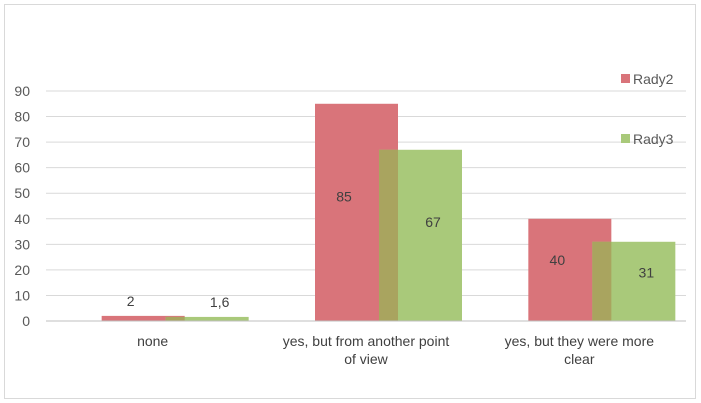 The image size is (701, 403). Describe the element at coordinates (22, 295) in the screenshot. I see `y-tick-label: 10` at that location.